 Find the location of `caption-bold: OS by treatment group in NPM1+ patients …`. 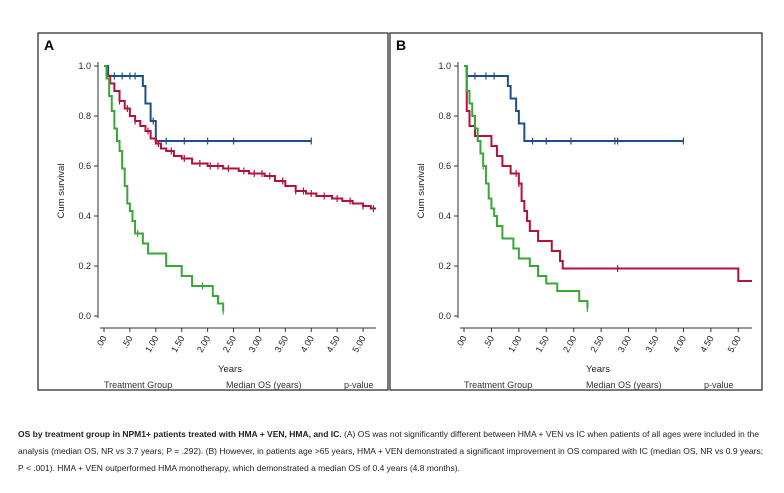

caption-bold: OS by treatment group in NPM1+ patients … is located at coordinates (180, 434).